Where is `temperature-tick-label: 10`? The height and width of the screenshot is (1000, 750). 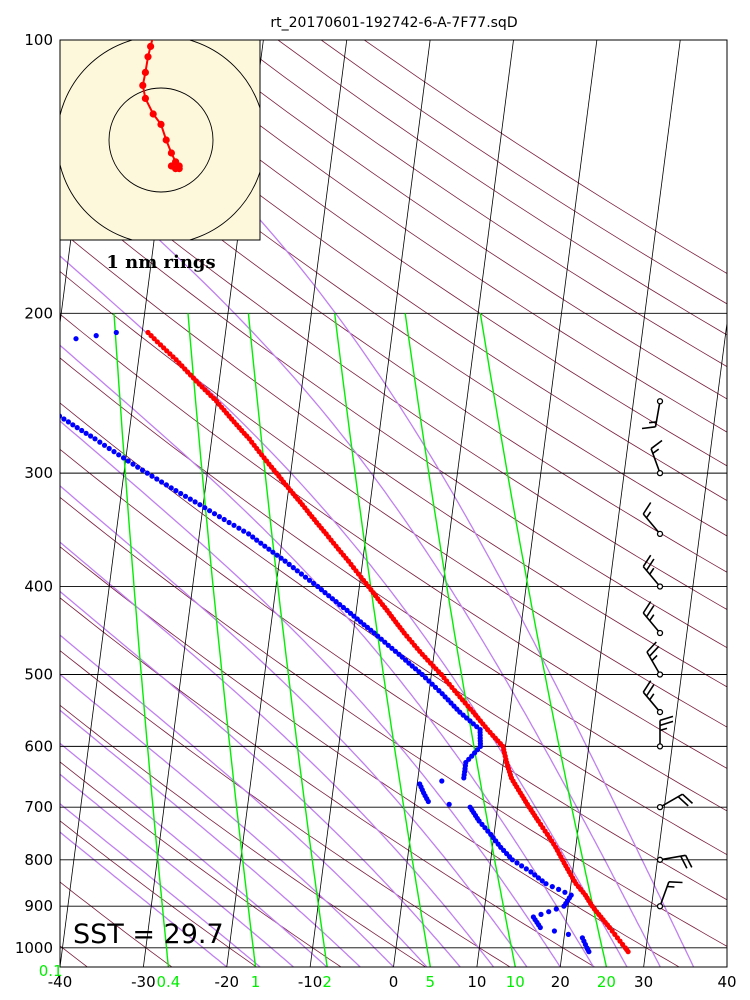 temperature-tick-label: 10 is located at coordinates (476, 982).